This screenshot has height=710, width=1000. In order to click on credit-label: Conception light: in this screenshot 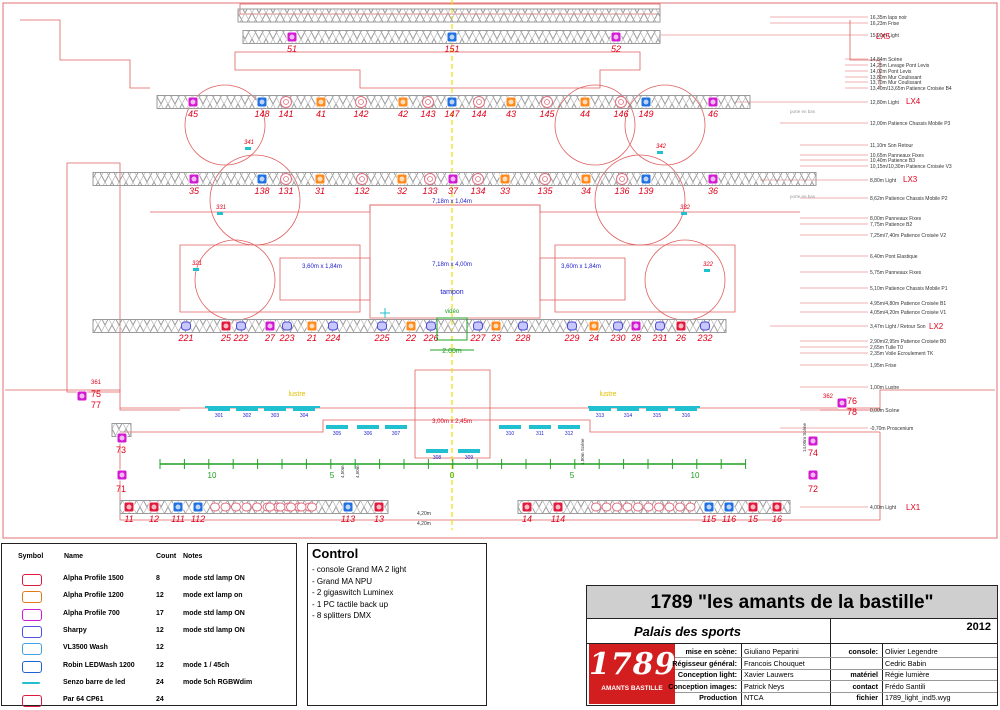, I will do `click(707, 674)`.